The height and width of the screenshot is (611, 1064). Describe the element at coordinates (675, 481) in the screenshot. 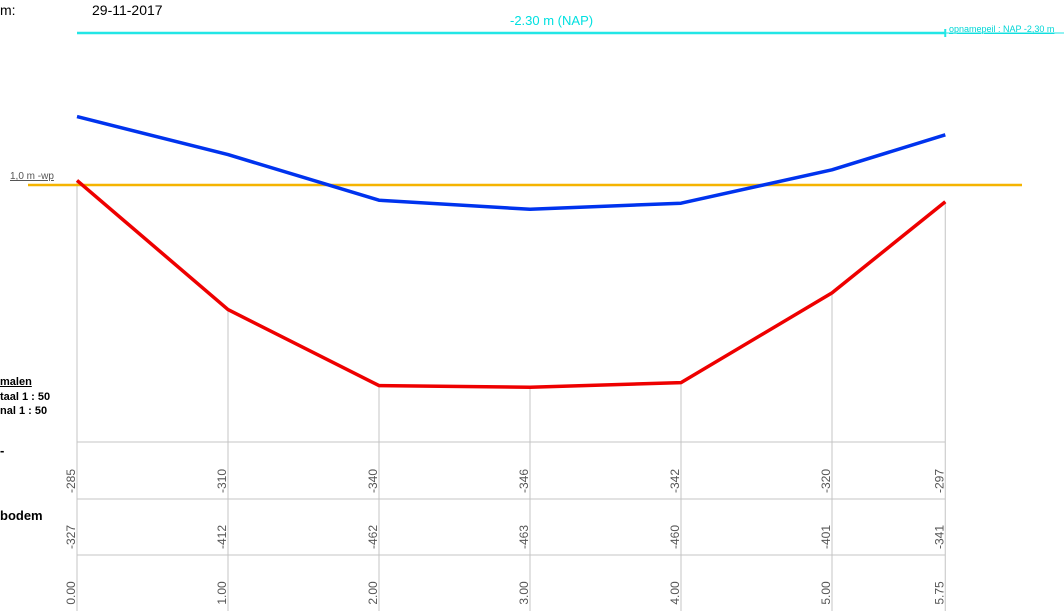

I see `water-level-value: -342` at that location.